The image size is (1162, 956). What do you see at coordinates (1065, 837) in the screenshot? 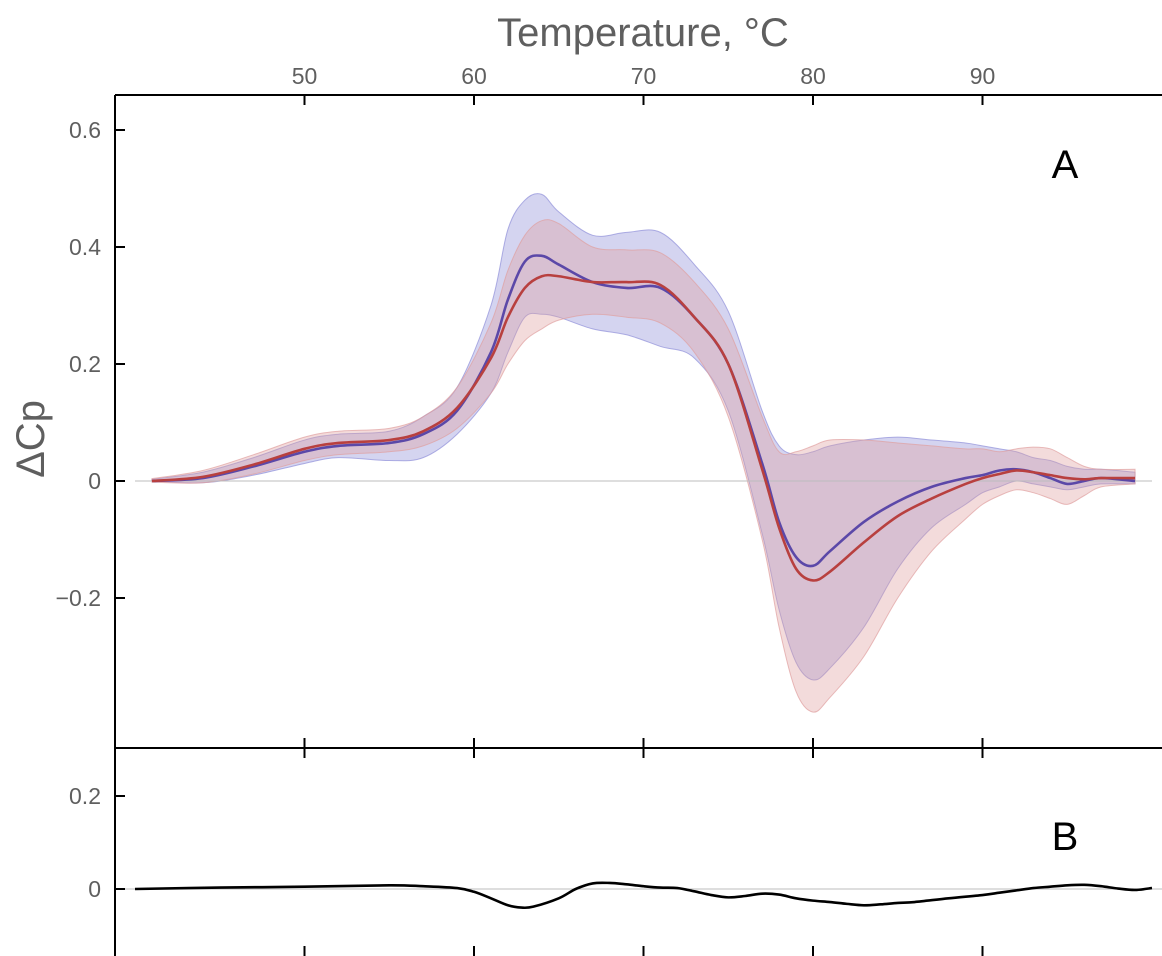
I see `panel-label-b: B` at bounding box center [1065, 837].